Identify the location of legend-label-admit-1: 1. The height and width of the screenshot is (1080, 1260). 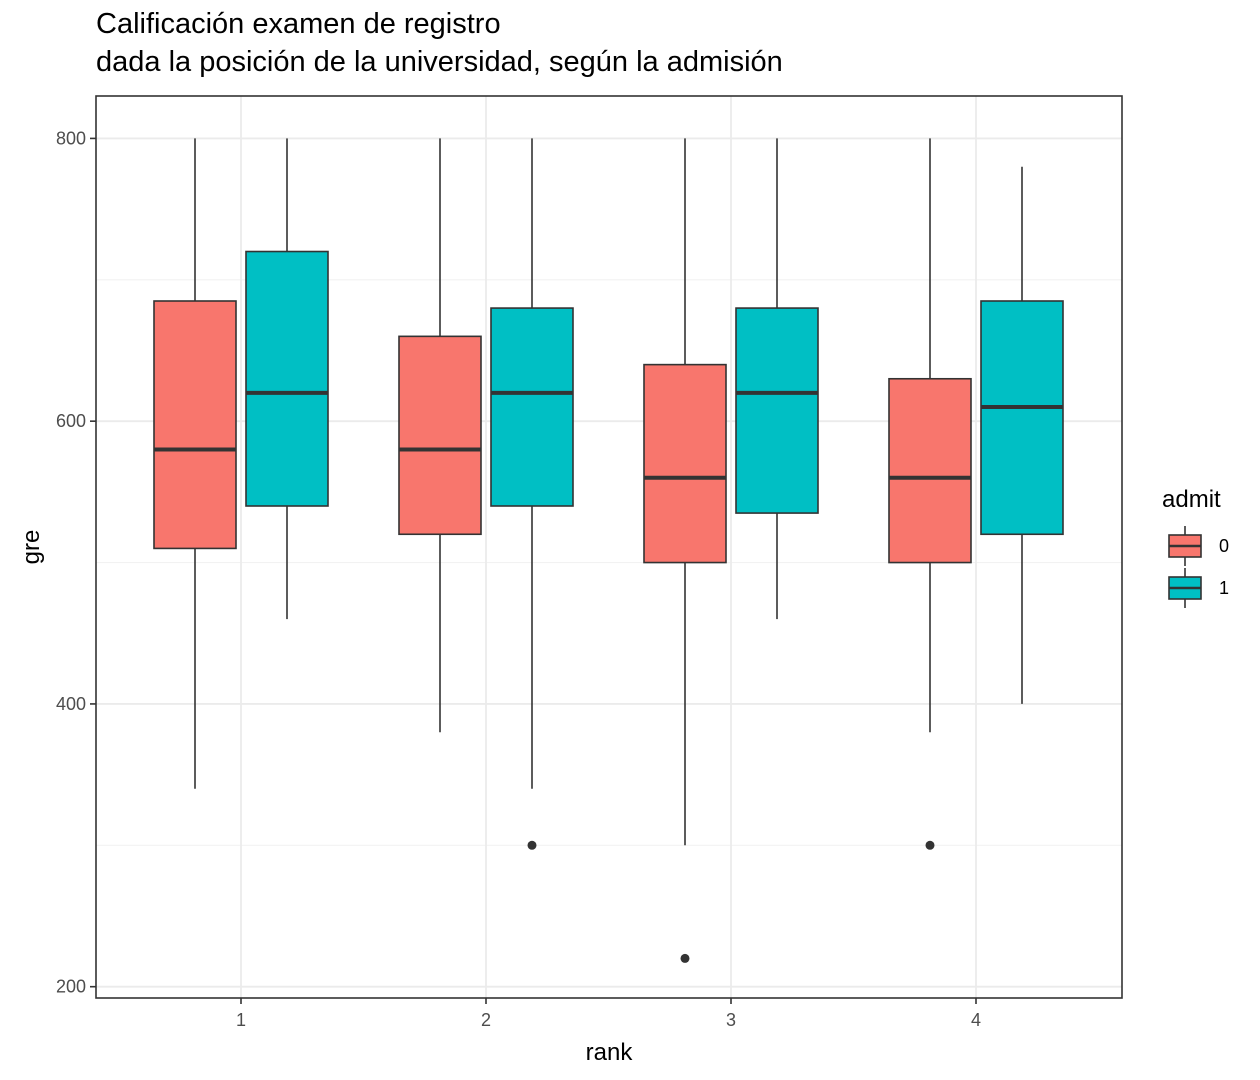
(1224, 588).